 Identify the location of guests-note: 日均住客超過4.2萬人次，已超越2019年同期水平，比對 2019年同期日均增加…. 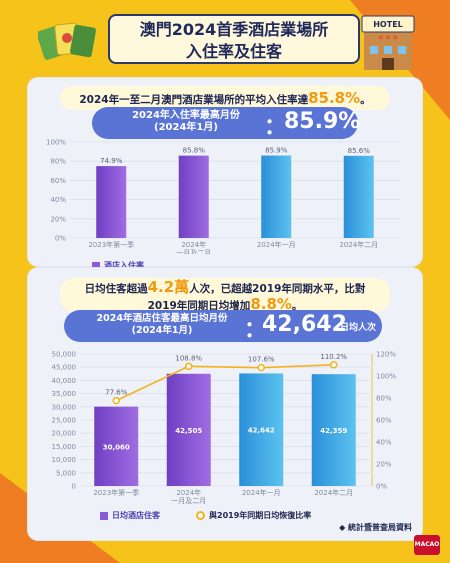
(225, 295).